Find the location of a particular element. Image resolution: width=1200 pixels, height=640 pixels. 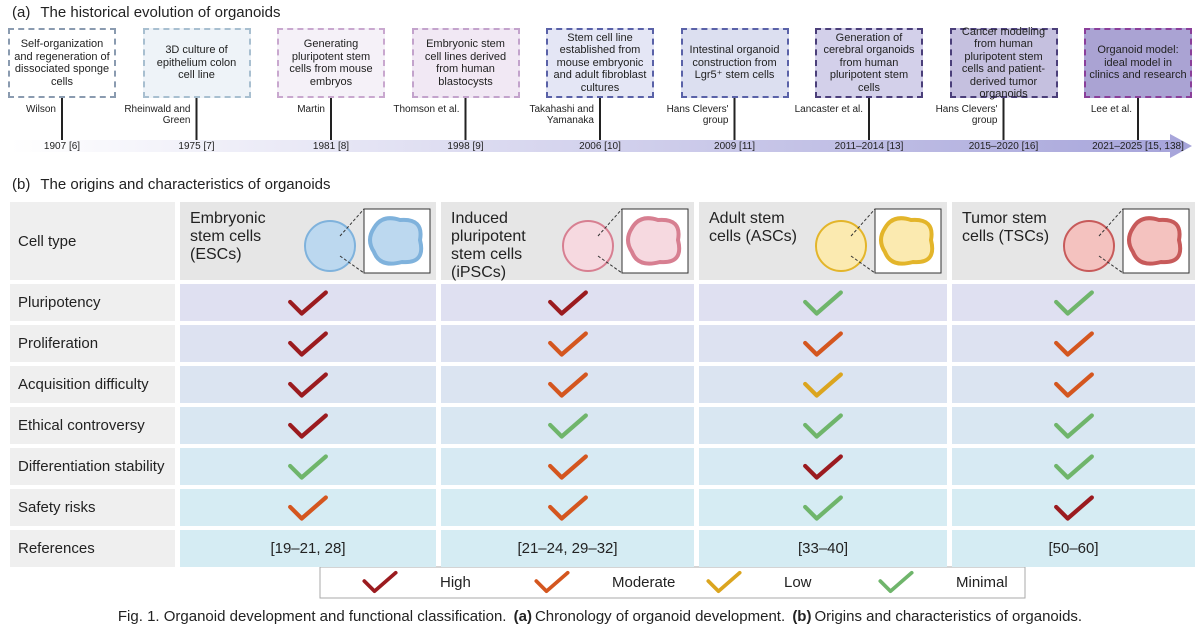

timeline-arrow is located at coordinates (601, 146).